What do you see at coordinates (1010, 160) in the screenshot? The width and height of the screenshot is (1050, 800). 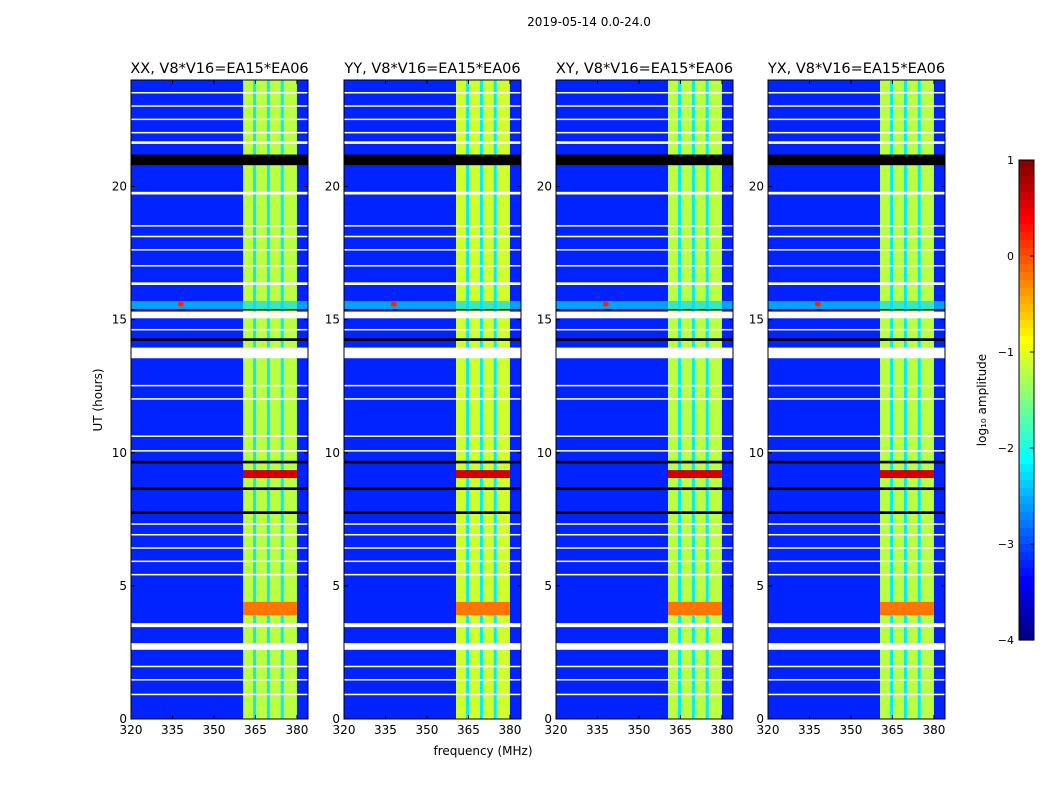 I see `colorbar-tick-label: 1` at bounding box center [1010, 160].